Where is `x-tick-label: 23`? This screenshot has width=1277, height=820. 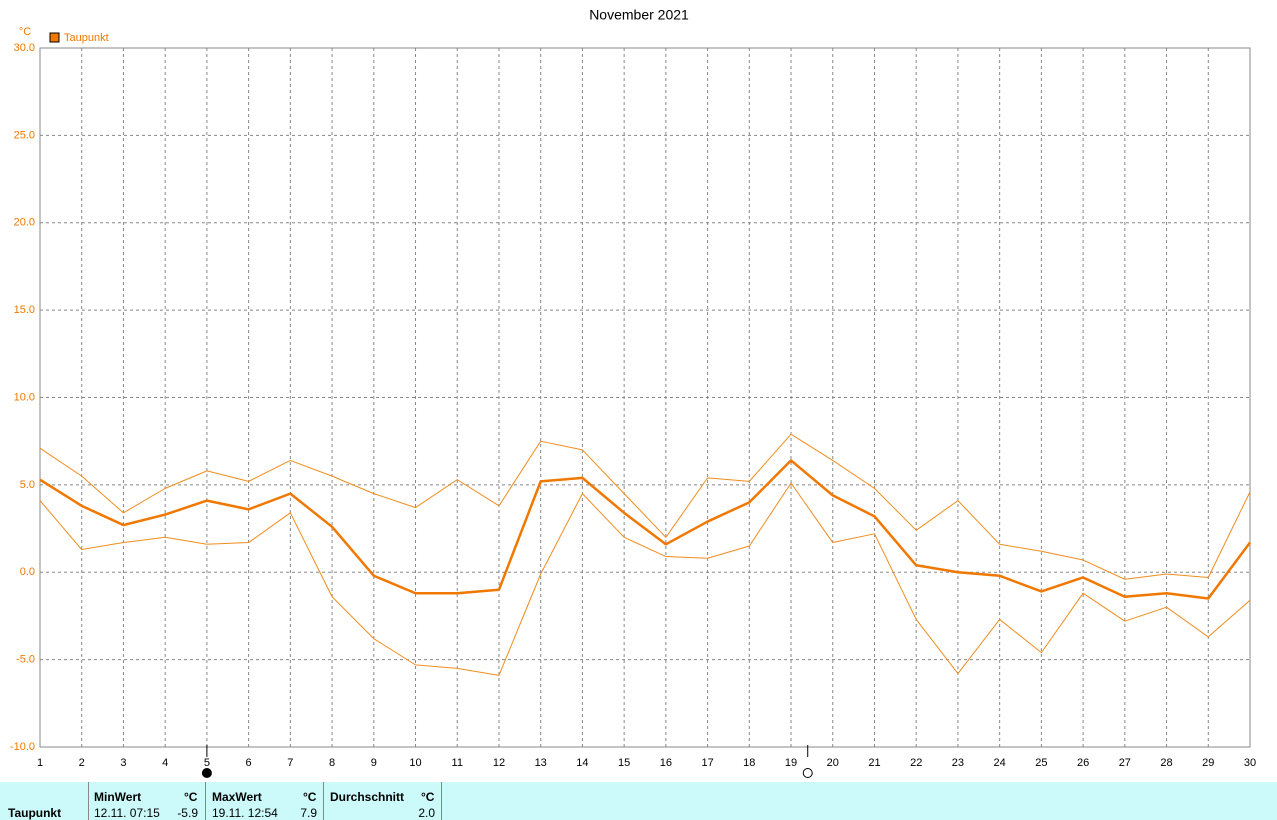
x-tick-label: 23 is located at coordinates (958, 763).